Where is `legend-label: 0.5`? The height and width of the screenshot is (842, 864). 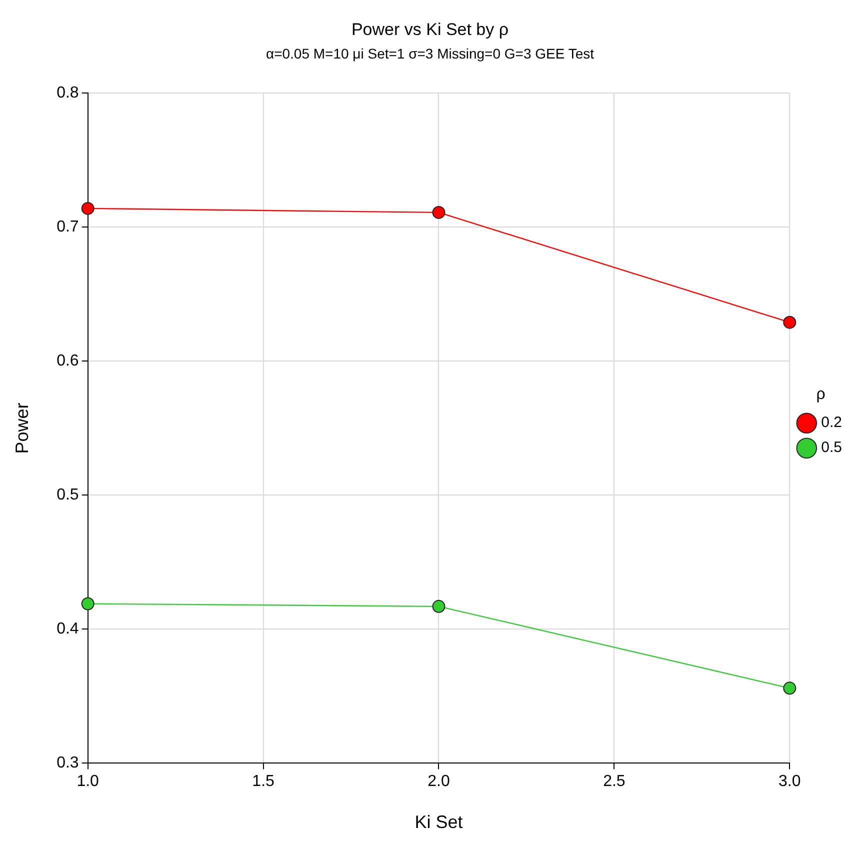
legend-label: 0.5 is located at coordinates (831, 447).